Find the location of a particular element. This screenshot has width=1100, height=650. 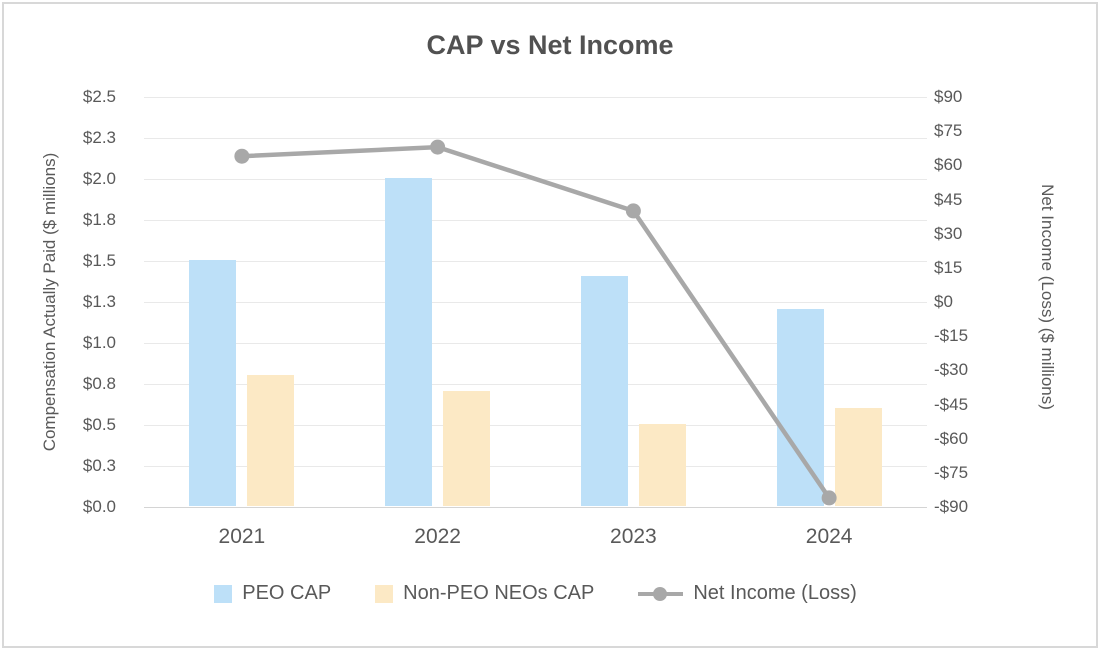

right-axis-tick-label: -$75 is located at coordinates (951, 472).